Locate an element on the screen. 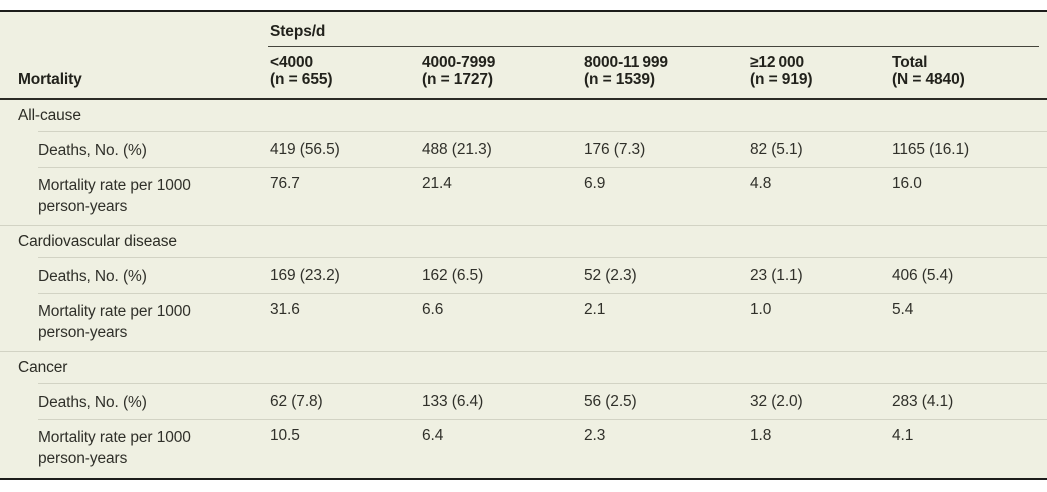  value-cell: 176 (7.3) is located at coordinates (615, 149).